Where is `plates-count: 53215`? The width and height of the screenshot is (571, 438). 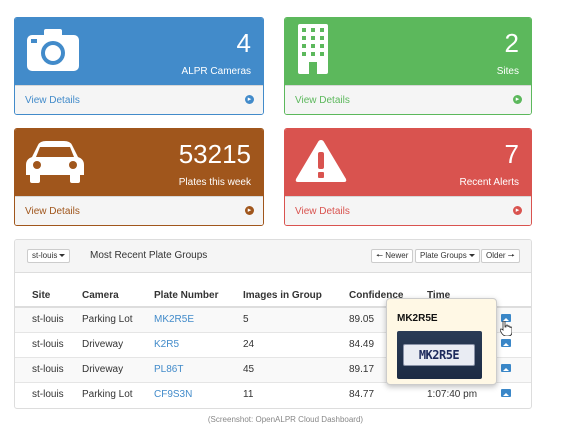
plates-count: 53215 is located at coordinates (214, 154).